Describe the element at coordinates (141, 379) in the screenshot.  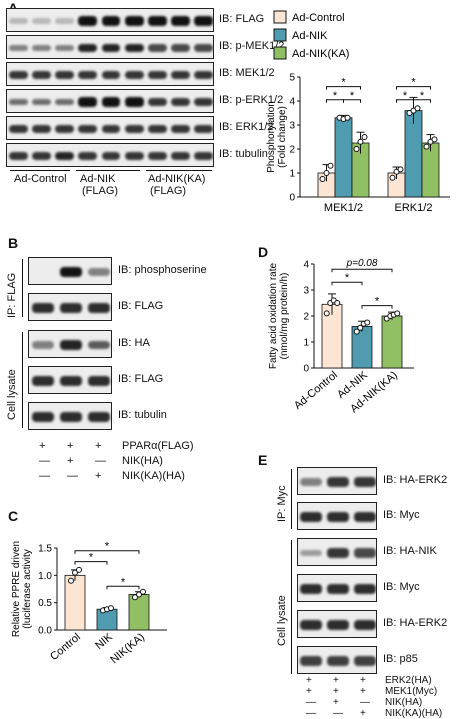
I see `ib-label: IB: FLAG` at that location.